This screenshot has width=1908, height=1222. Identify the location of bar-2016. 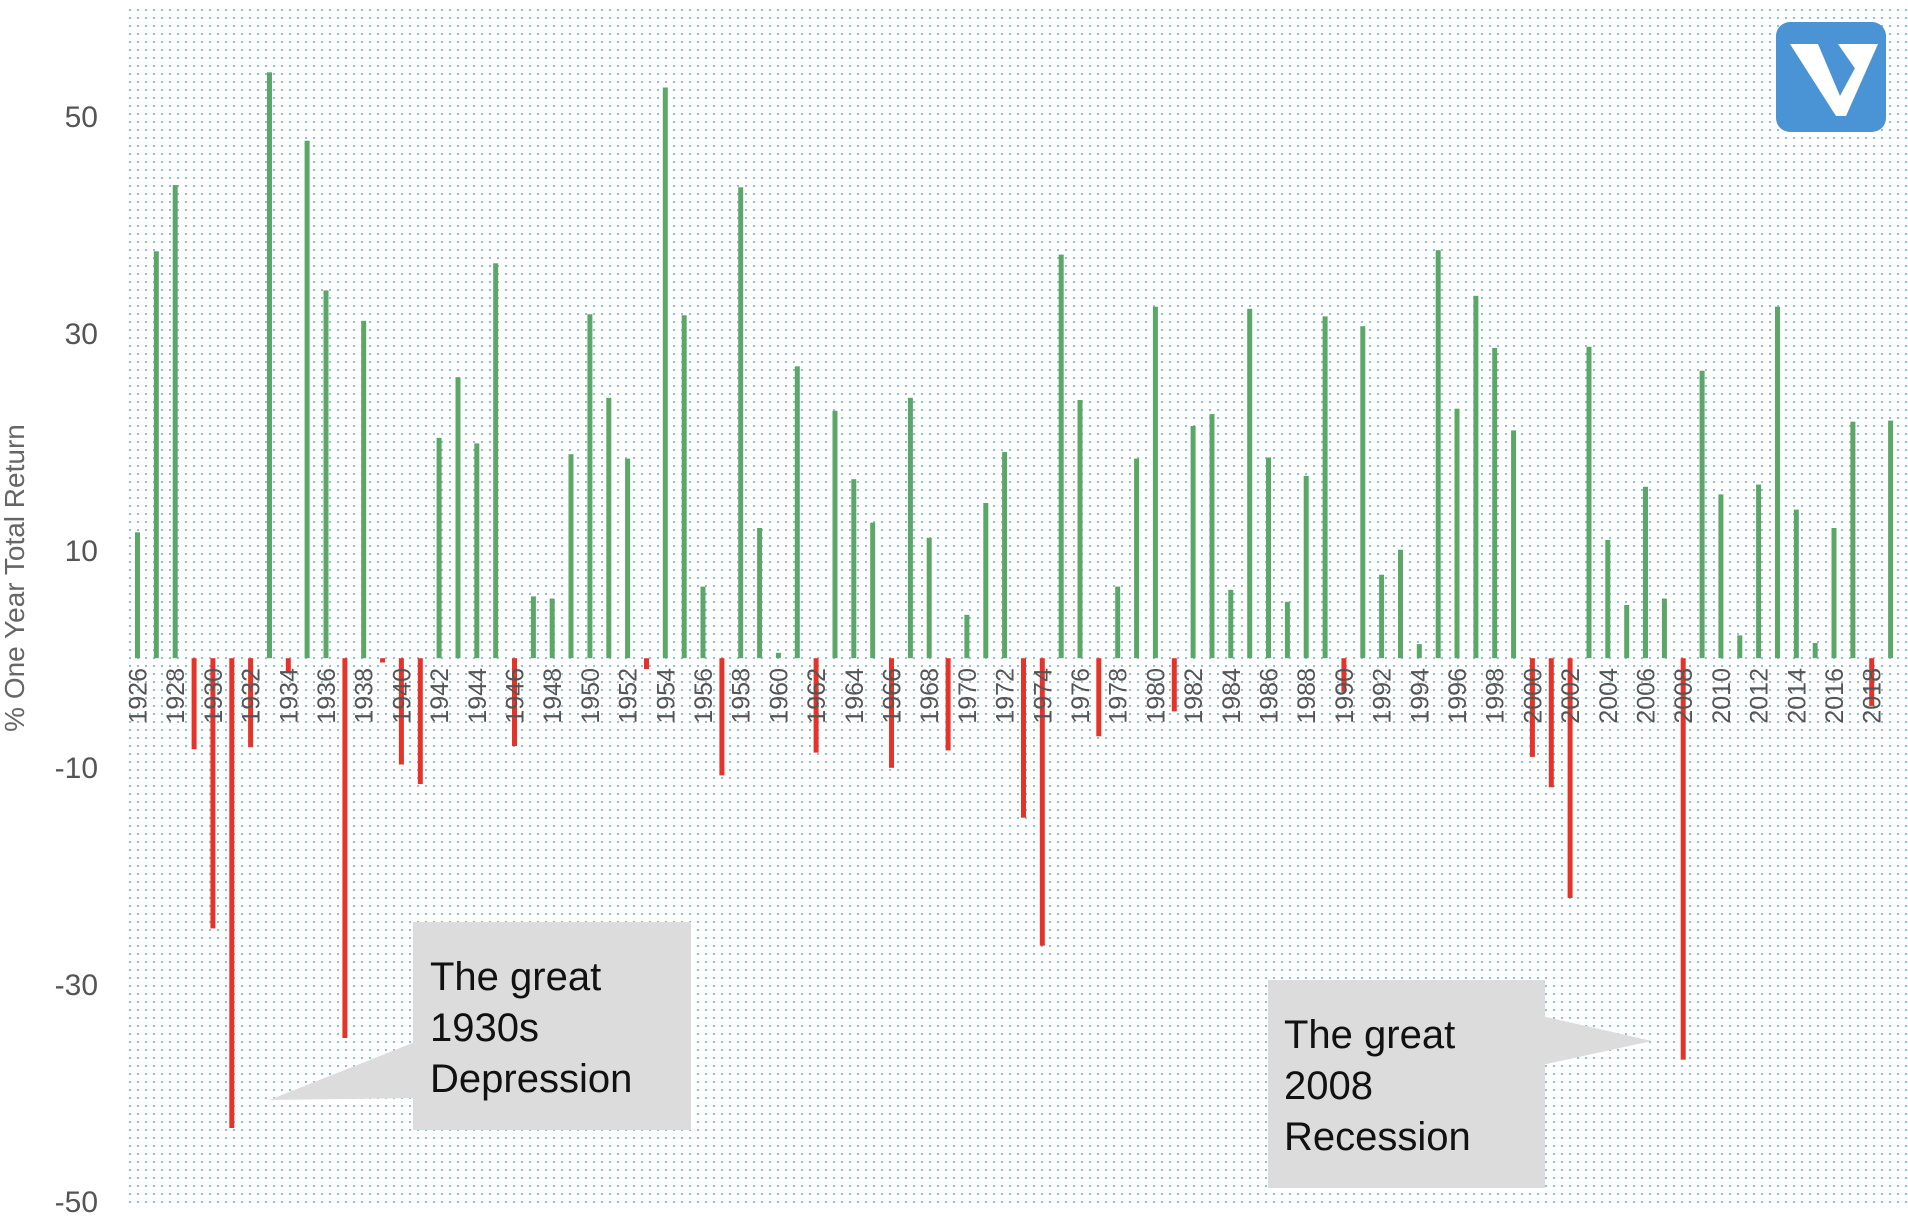
(1834, 593).